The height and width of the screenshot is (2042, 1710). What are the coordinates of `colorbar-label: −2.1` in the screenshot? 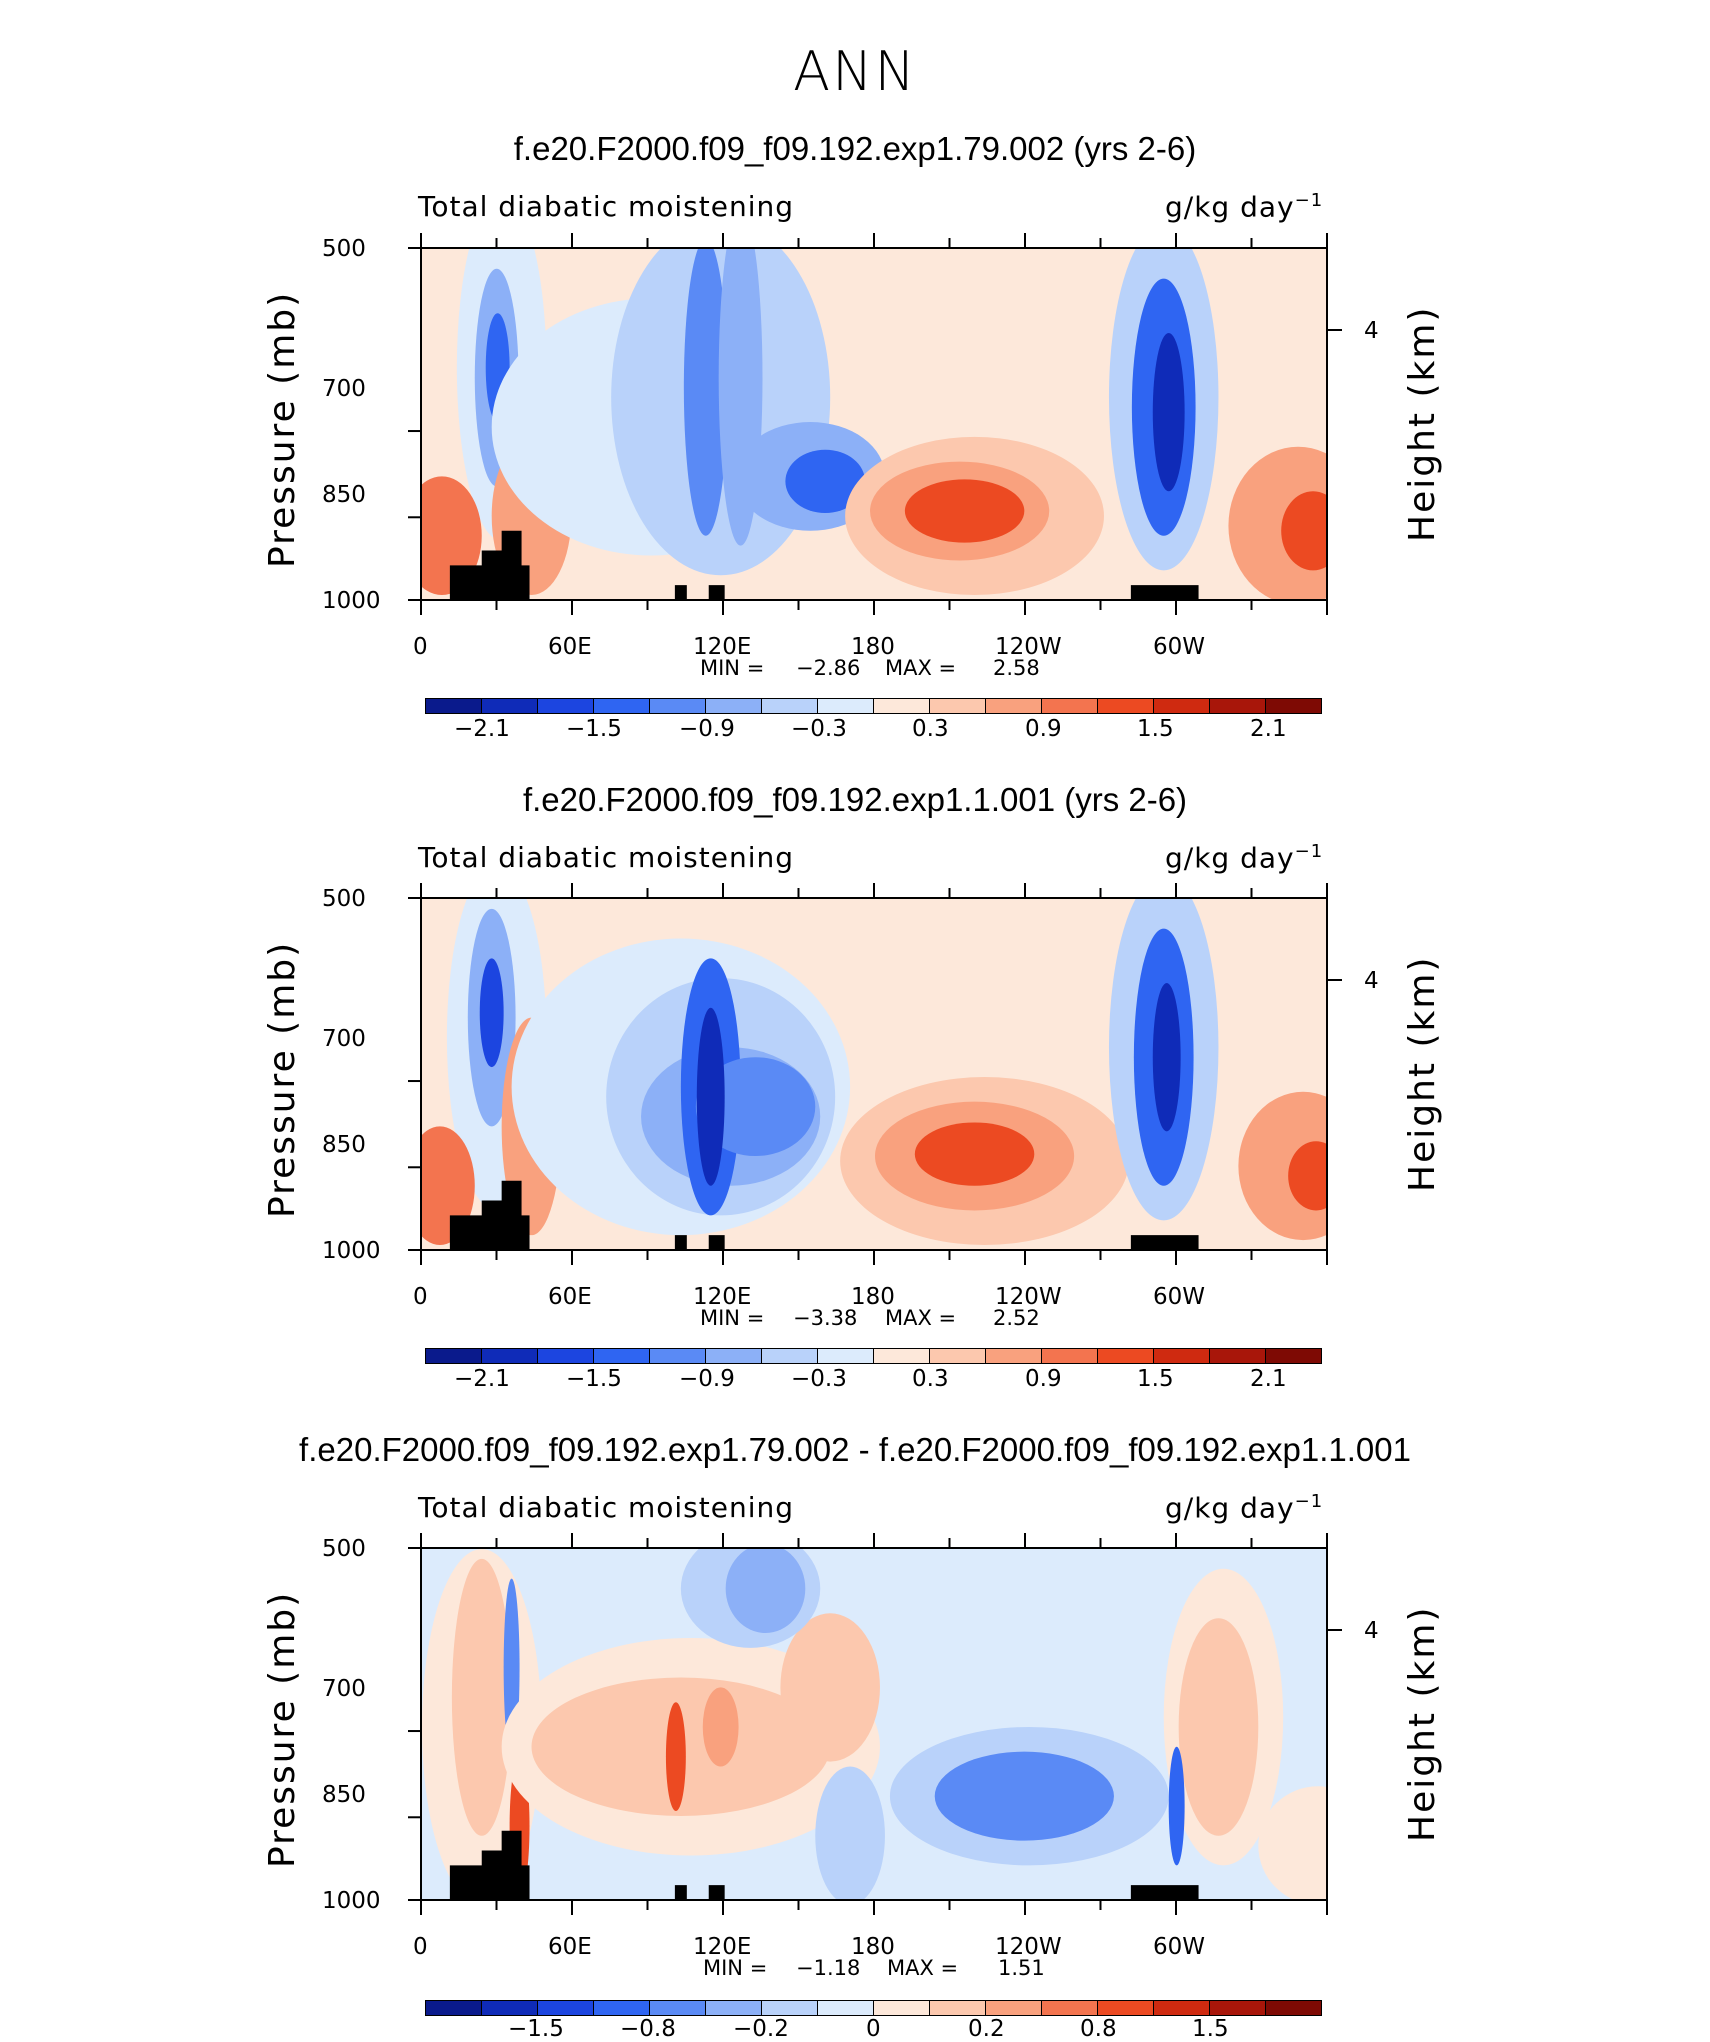 It's located at (482, 1379).